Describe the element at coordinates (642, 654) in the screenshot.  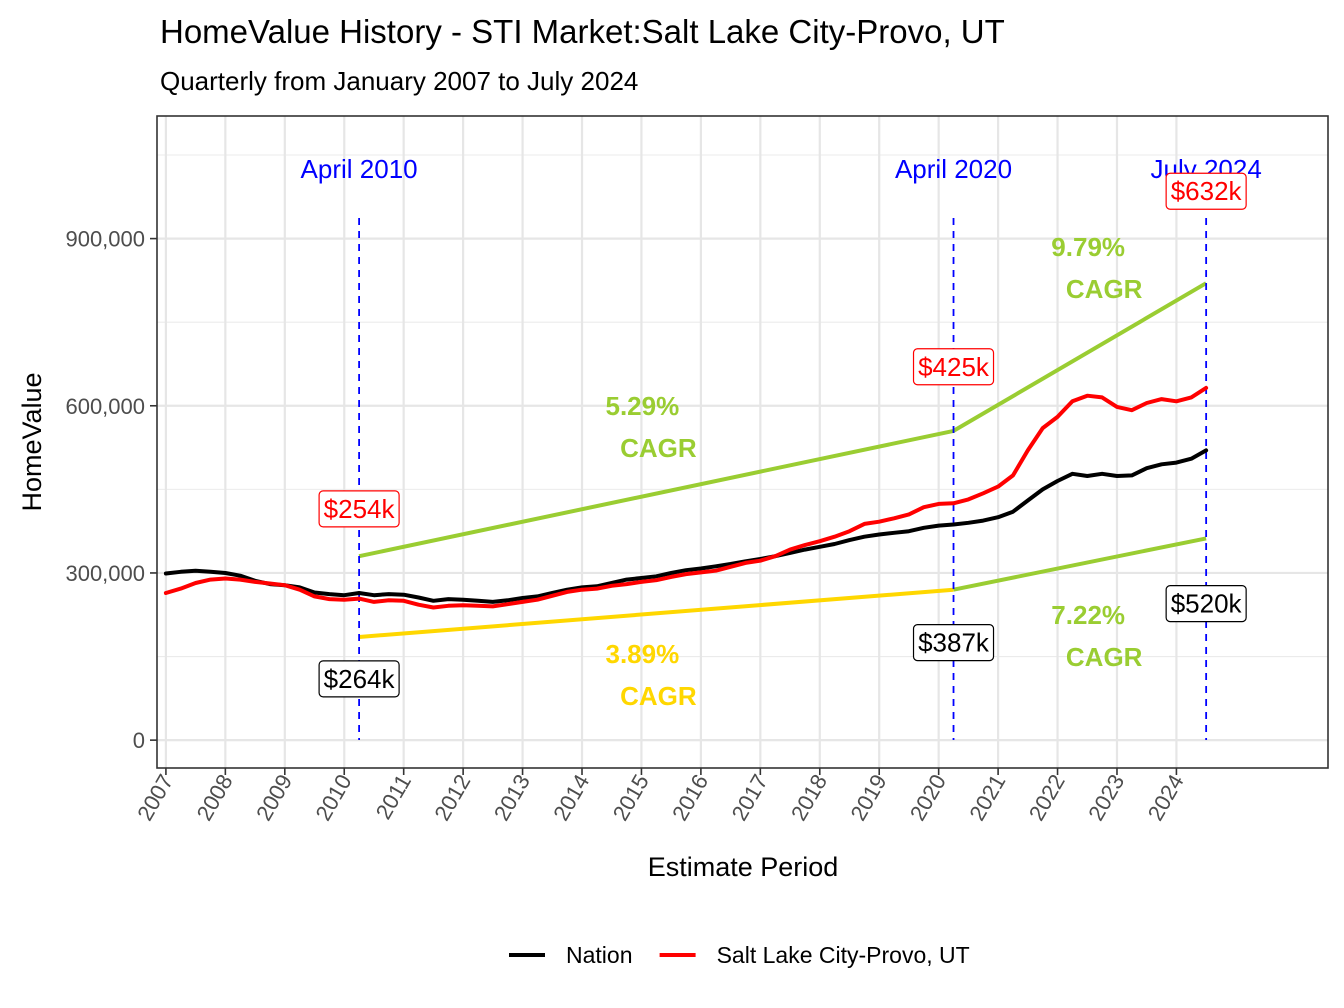
I see `cagr-percent-label: 3.89%` at that location.